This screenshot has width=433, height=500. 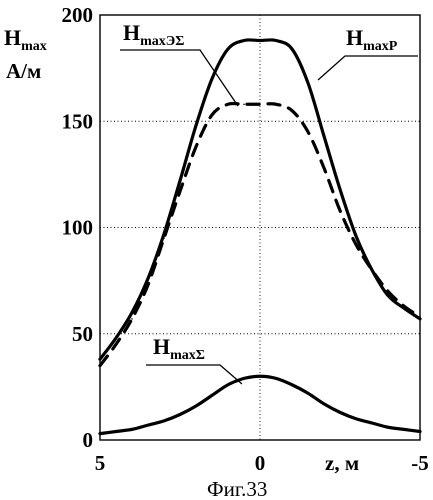 I want to click on svg-text: HmaxΣ, so click(x=179, y=348).